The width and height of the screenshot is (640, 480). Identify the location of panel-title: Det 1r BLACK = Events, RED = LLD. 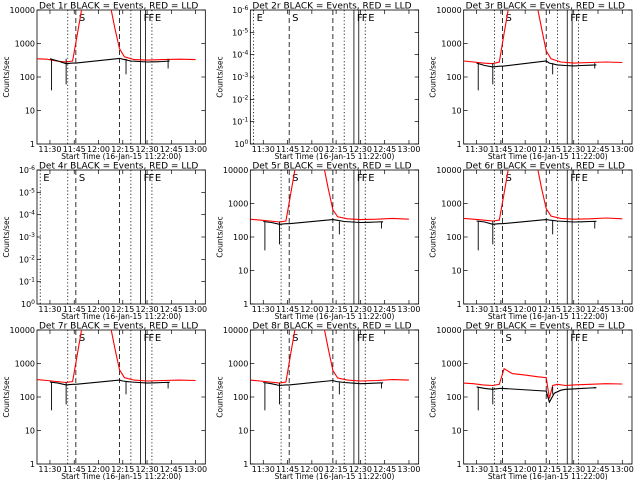
(118, 7).